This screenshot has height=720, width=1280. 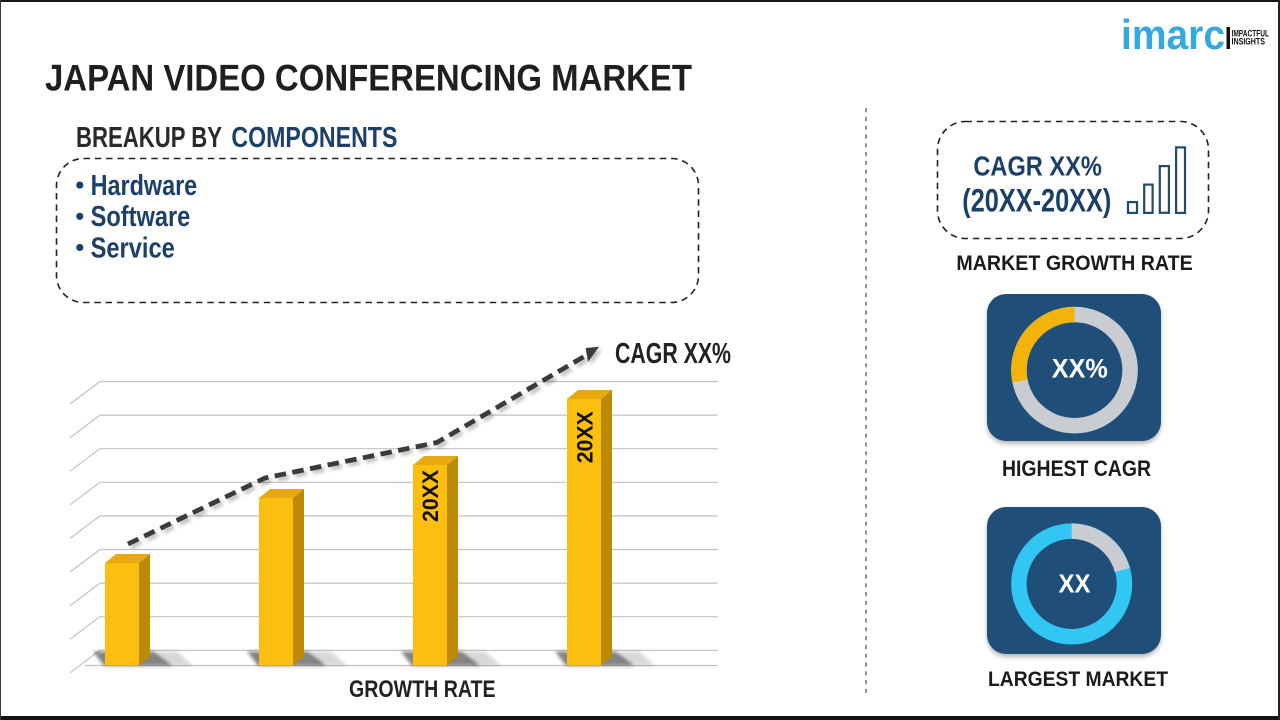 I want to click on svg-text: IMPACTFUL, so click(x=1251, y=33).